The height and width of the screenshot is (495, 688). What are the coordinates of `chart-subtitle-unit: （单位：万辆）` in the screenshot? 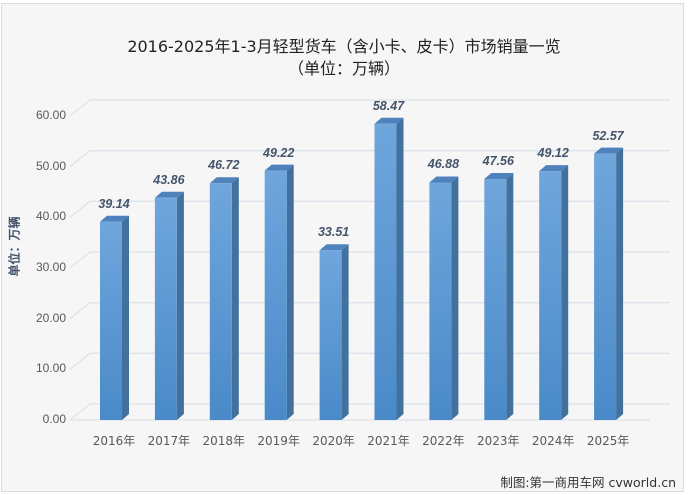 It's located at (343, 68).